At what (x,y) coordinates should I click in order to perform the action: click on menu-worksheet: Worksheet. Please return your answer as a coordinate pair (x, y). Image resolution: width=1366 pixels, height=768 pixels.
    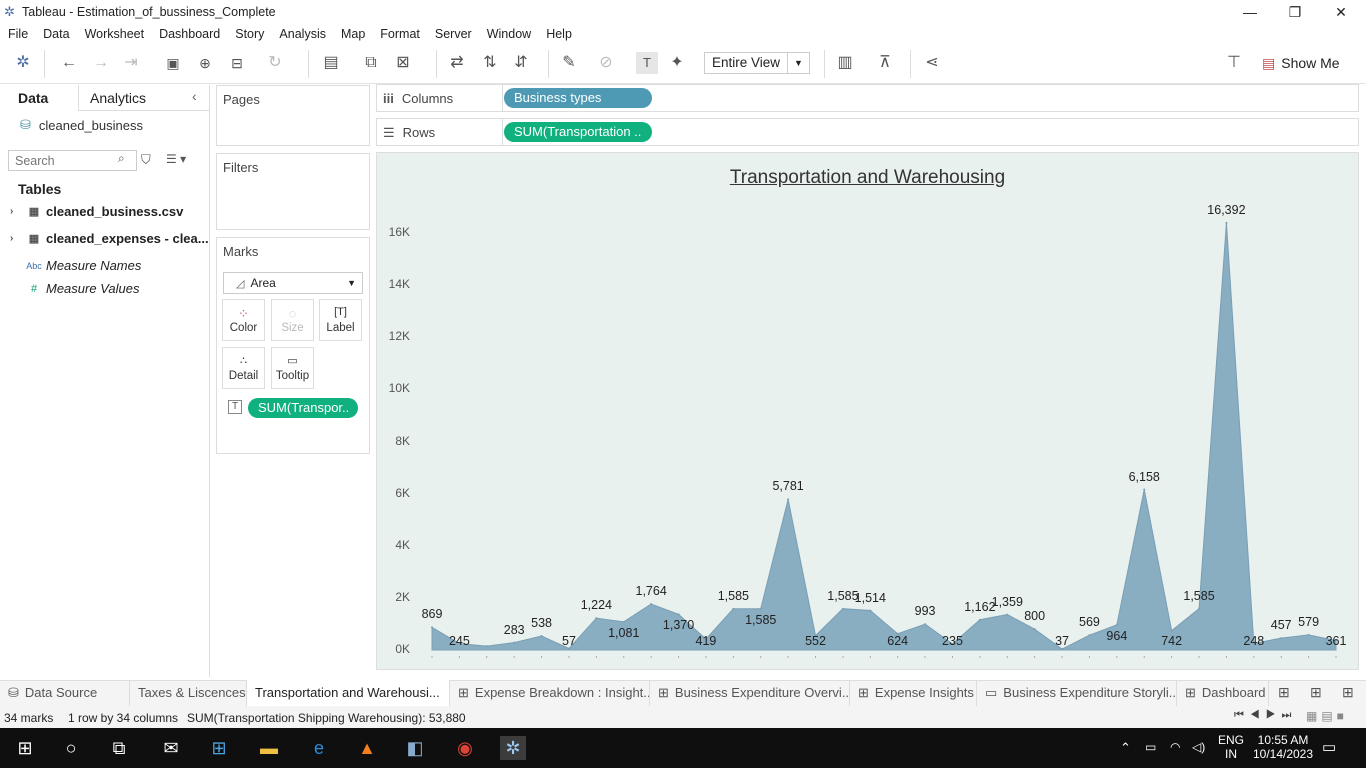
    Looking at the image, I should click on (114, 34).